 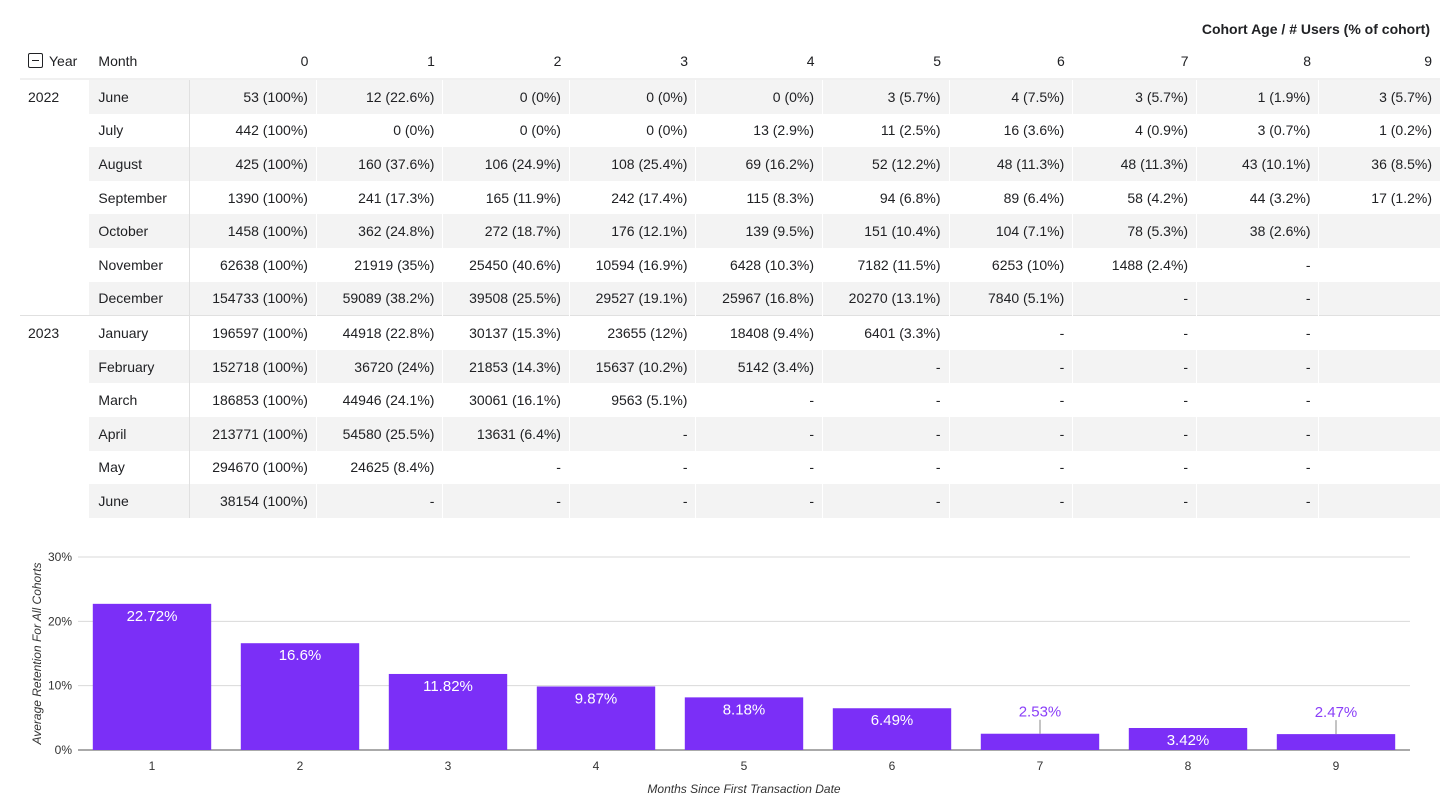 What do you see at coordinates (35, 60) in the screenshot?
I see `collapse-icon` at bounding box center [35, 60].